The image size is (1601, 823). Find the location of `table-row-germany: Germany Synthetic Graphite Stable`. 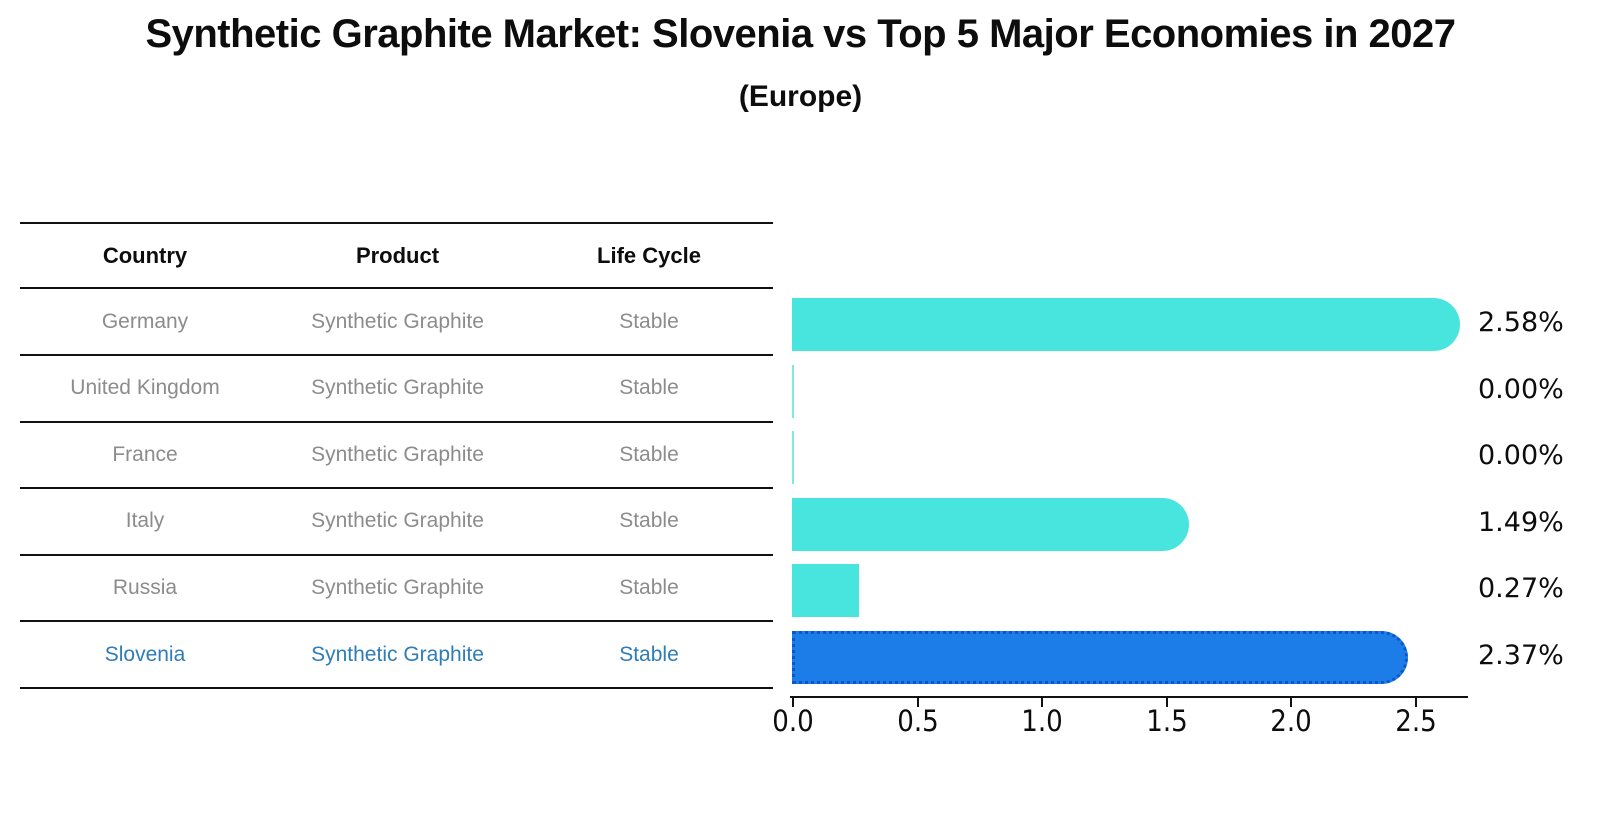

table-row-germany: Germany Synthetic Graphite Stable is located at coordinates (396, 322).